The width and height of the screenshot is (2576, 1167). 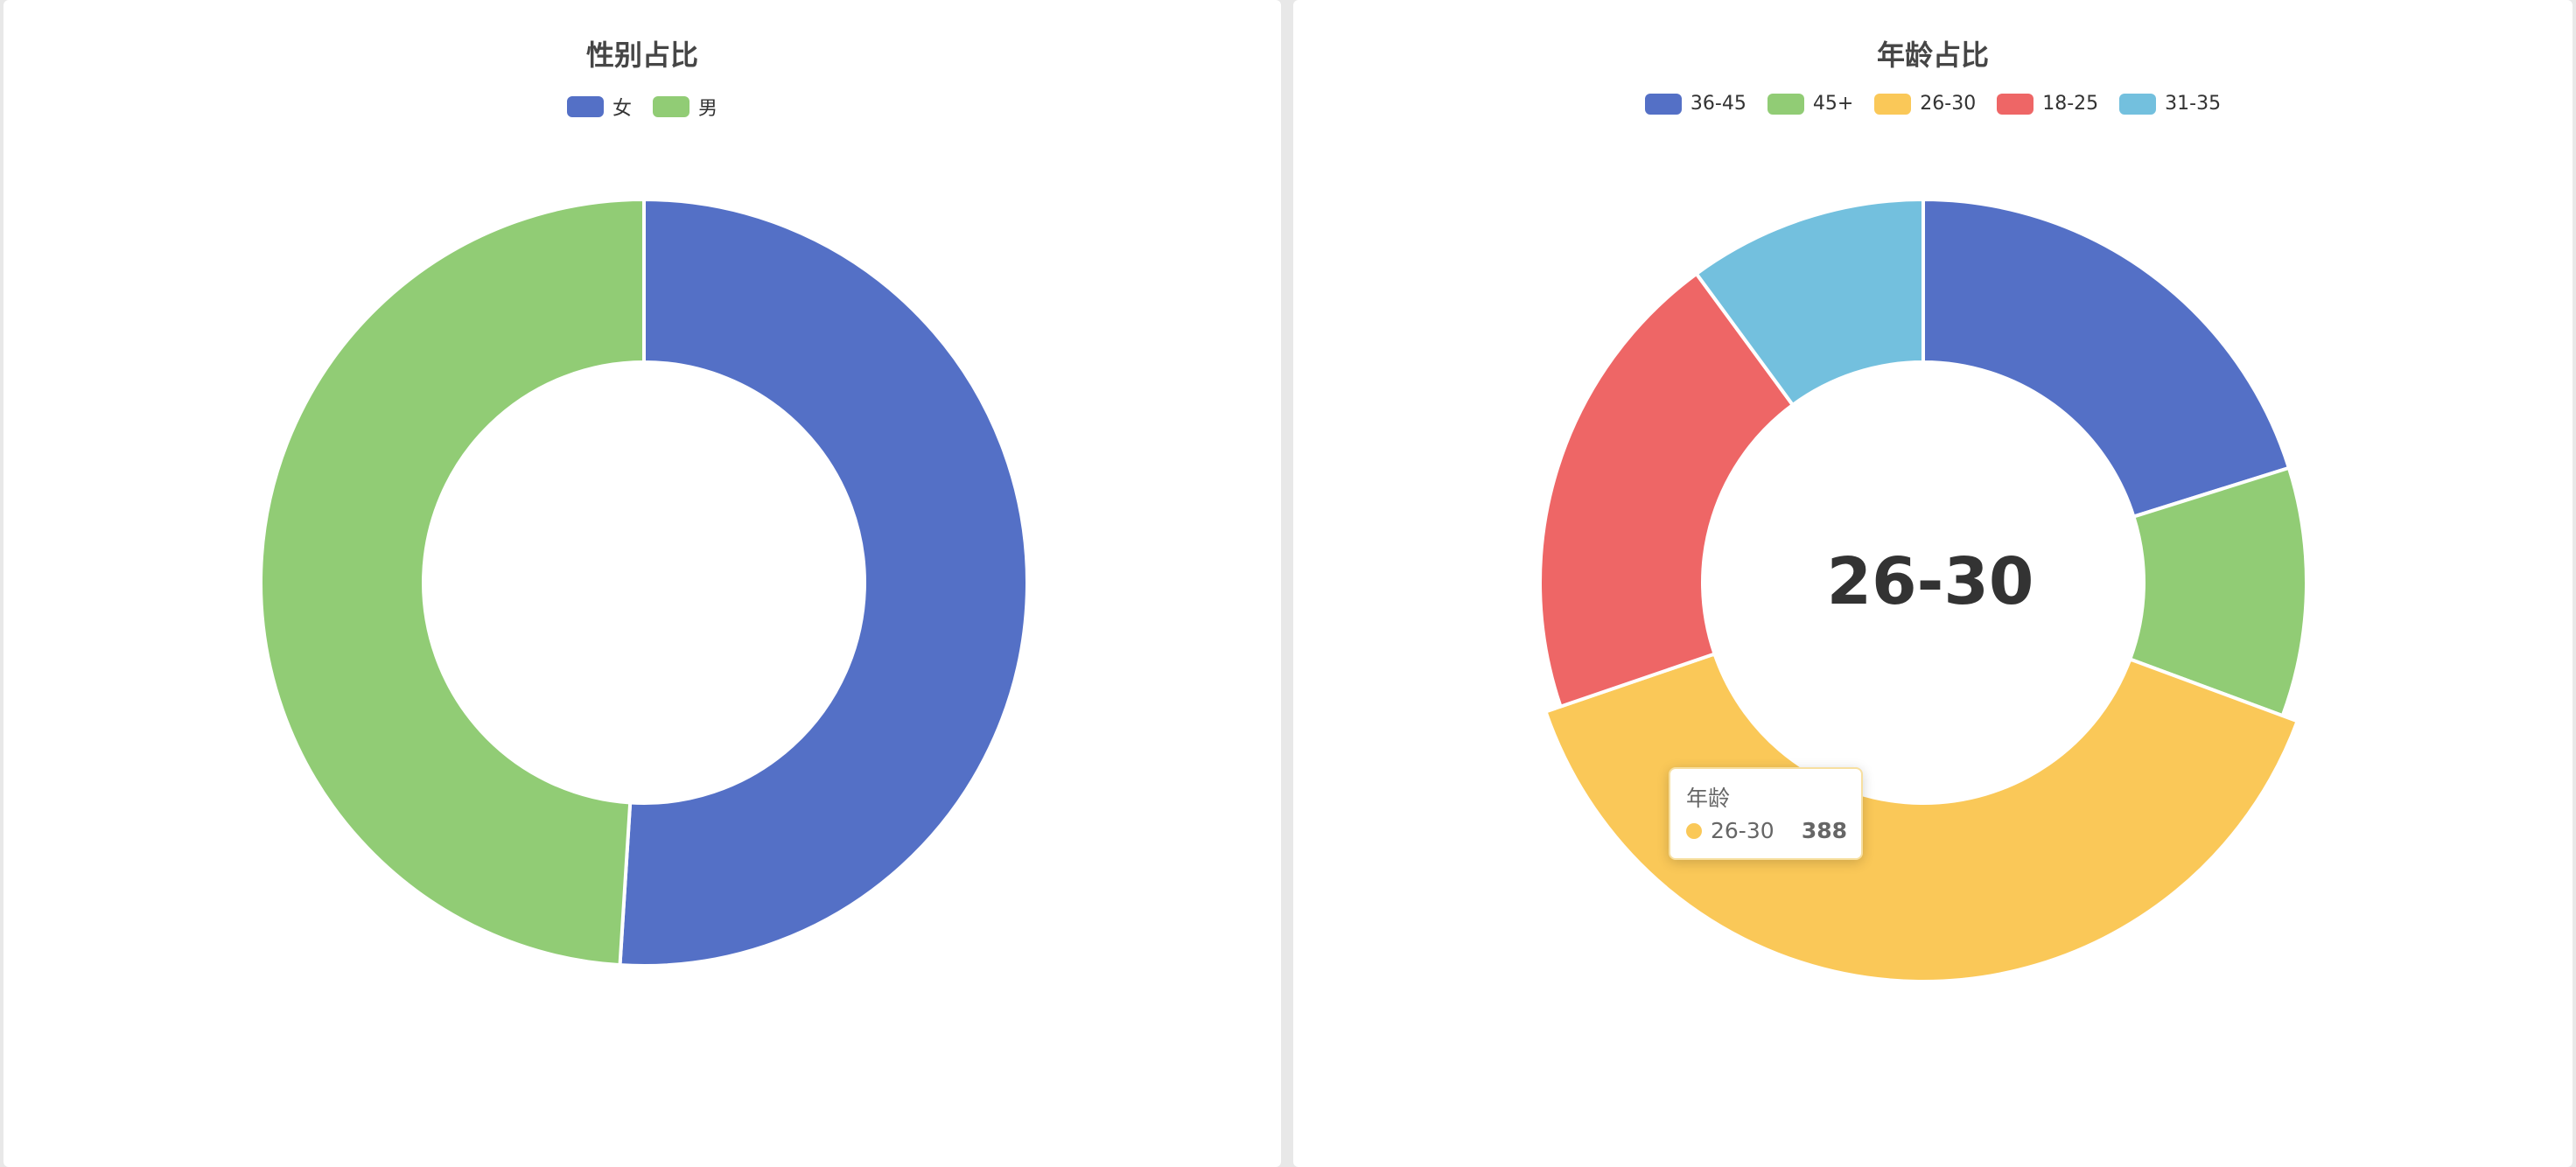 I want to click on legend-label: 男, so click(x=708, y=109).